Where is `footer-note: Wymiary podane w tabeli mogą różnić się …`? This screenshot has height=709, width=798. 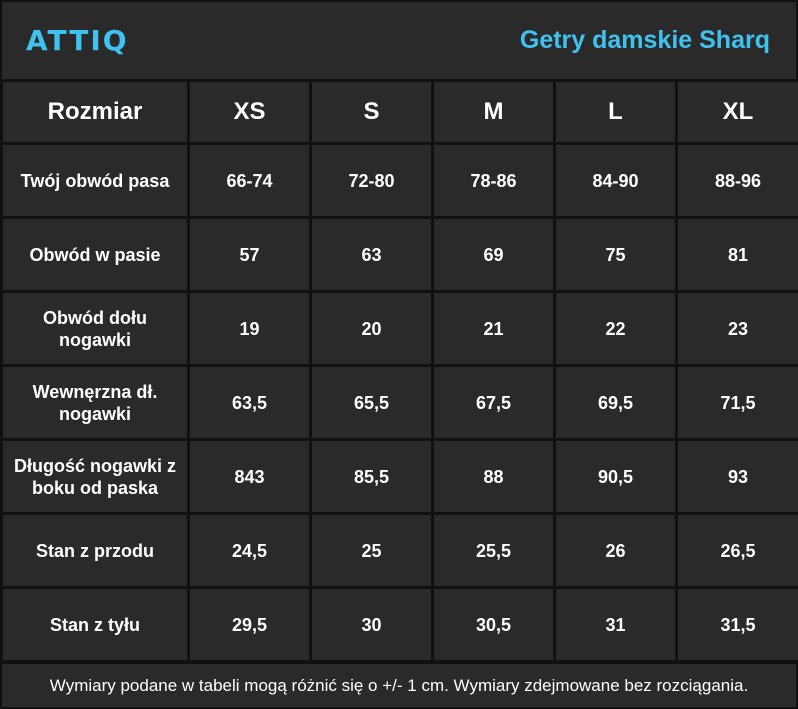
footer-note: Wymiary podane w tabeli mogą różnić się … is located at coordinates (399, 685).